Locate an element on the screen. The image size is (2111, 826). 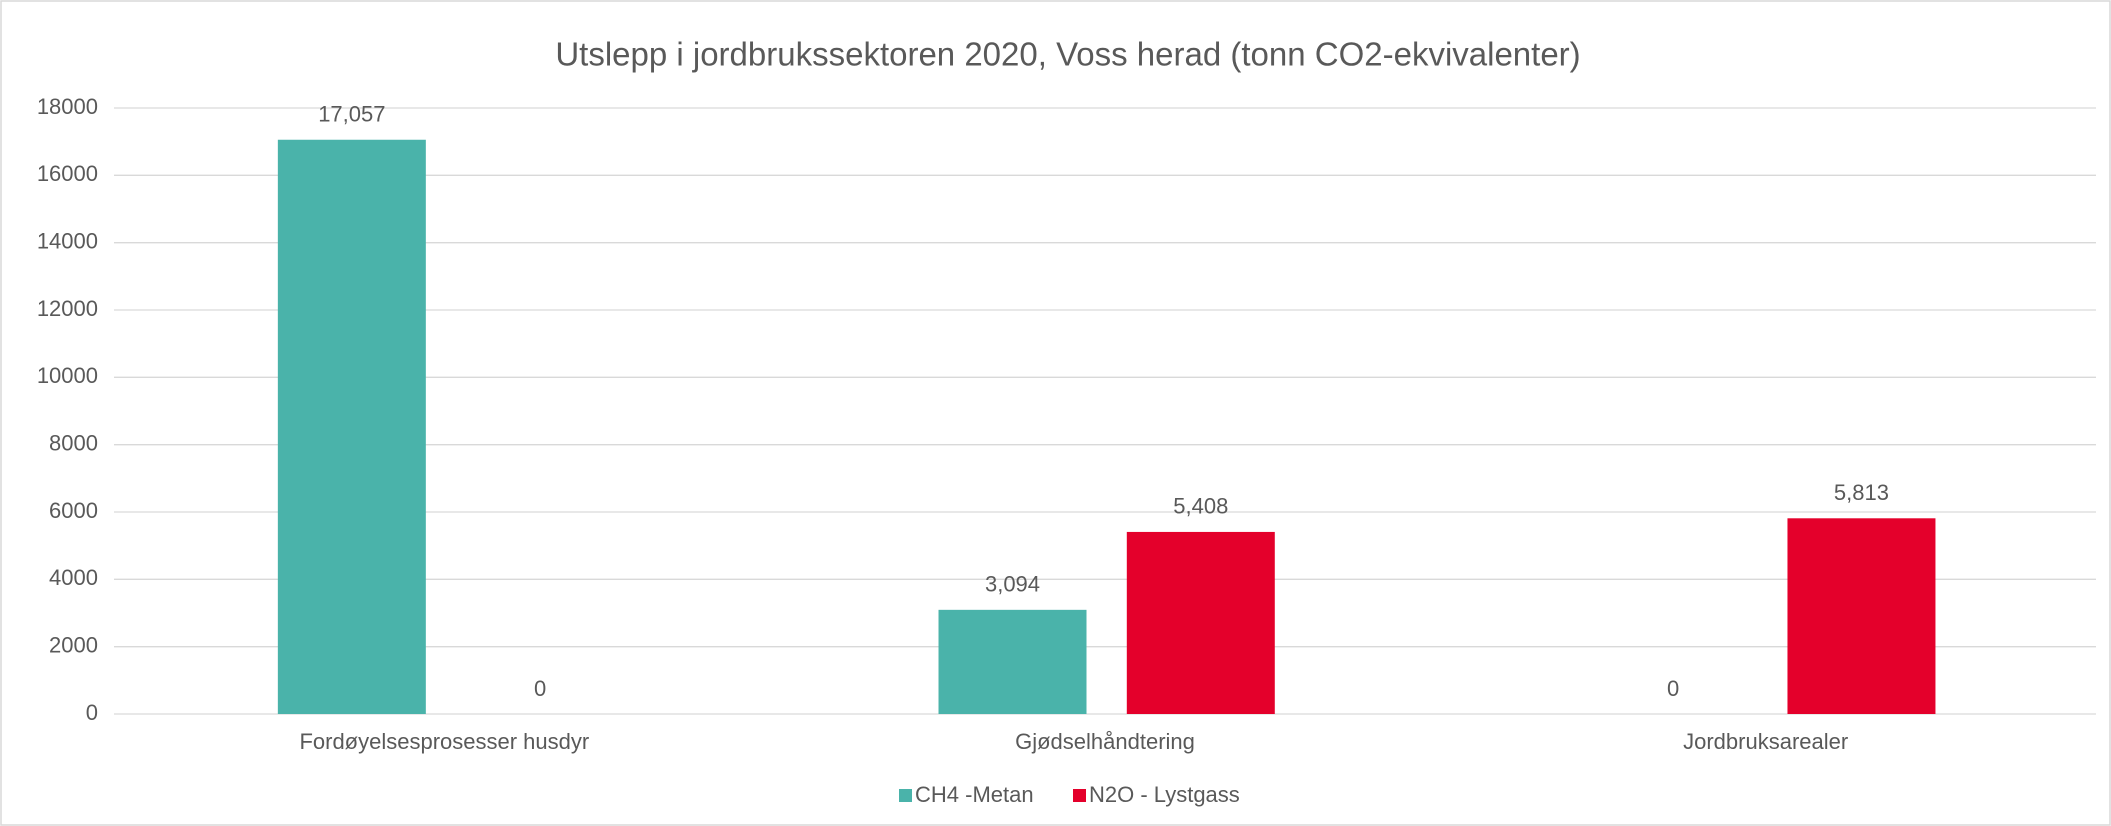
x-tick-label: Fordøyelsesprosesser husdyr is located at coordinates (444, 741).